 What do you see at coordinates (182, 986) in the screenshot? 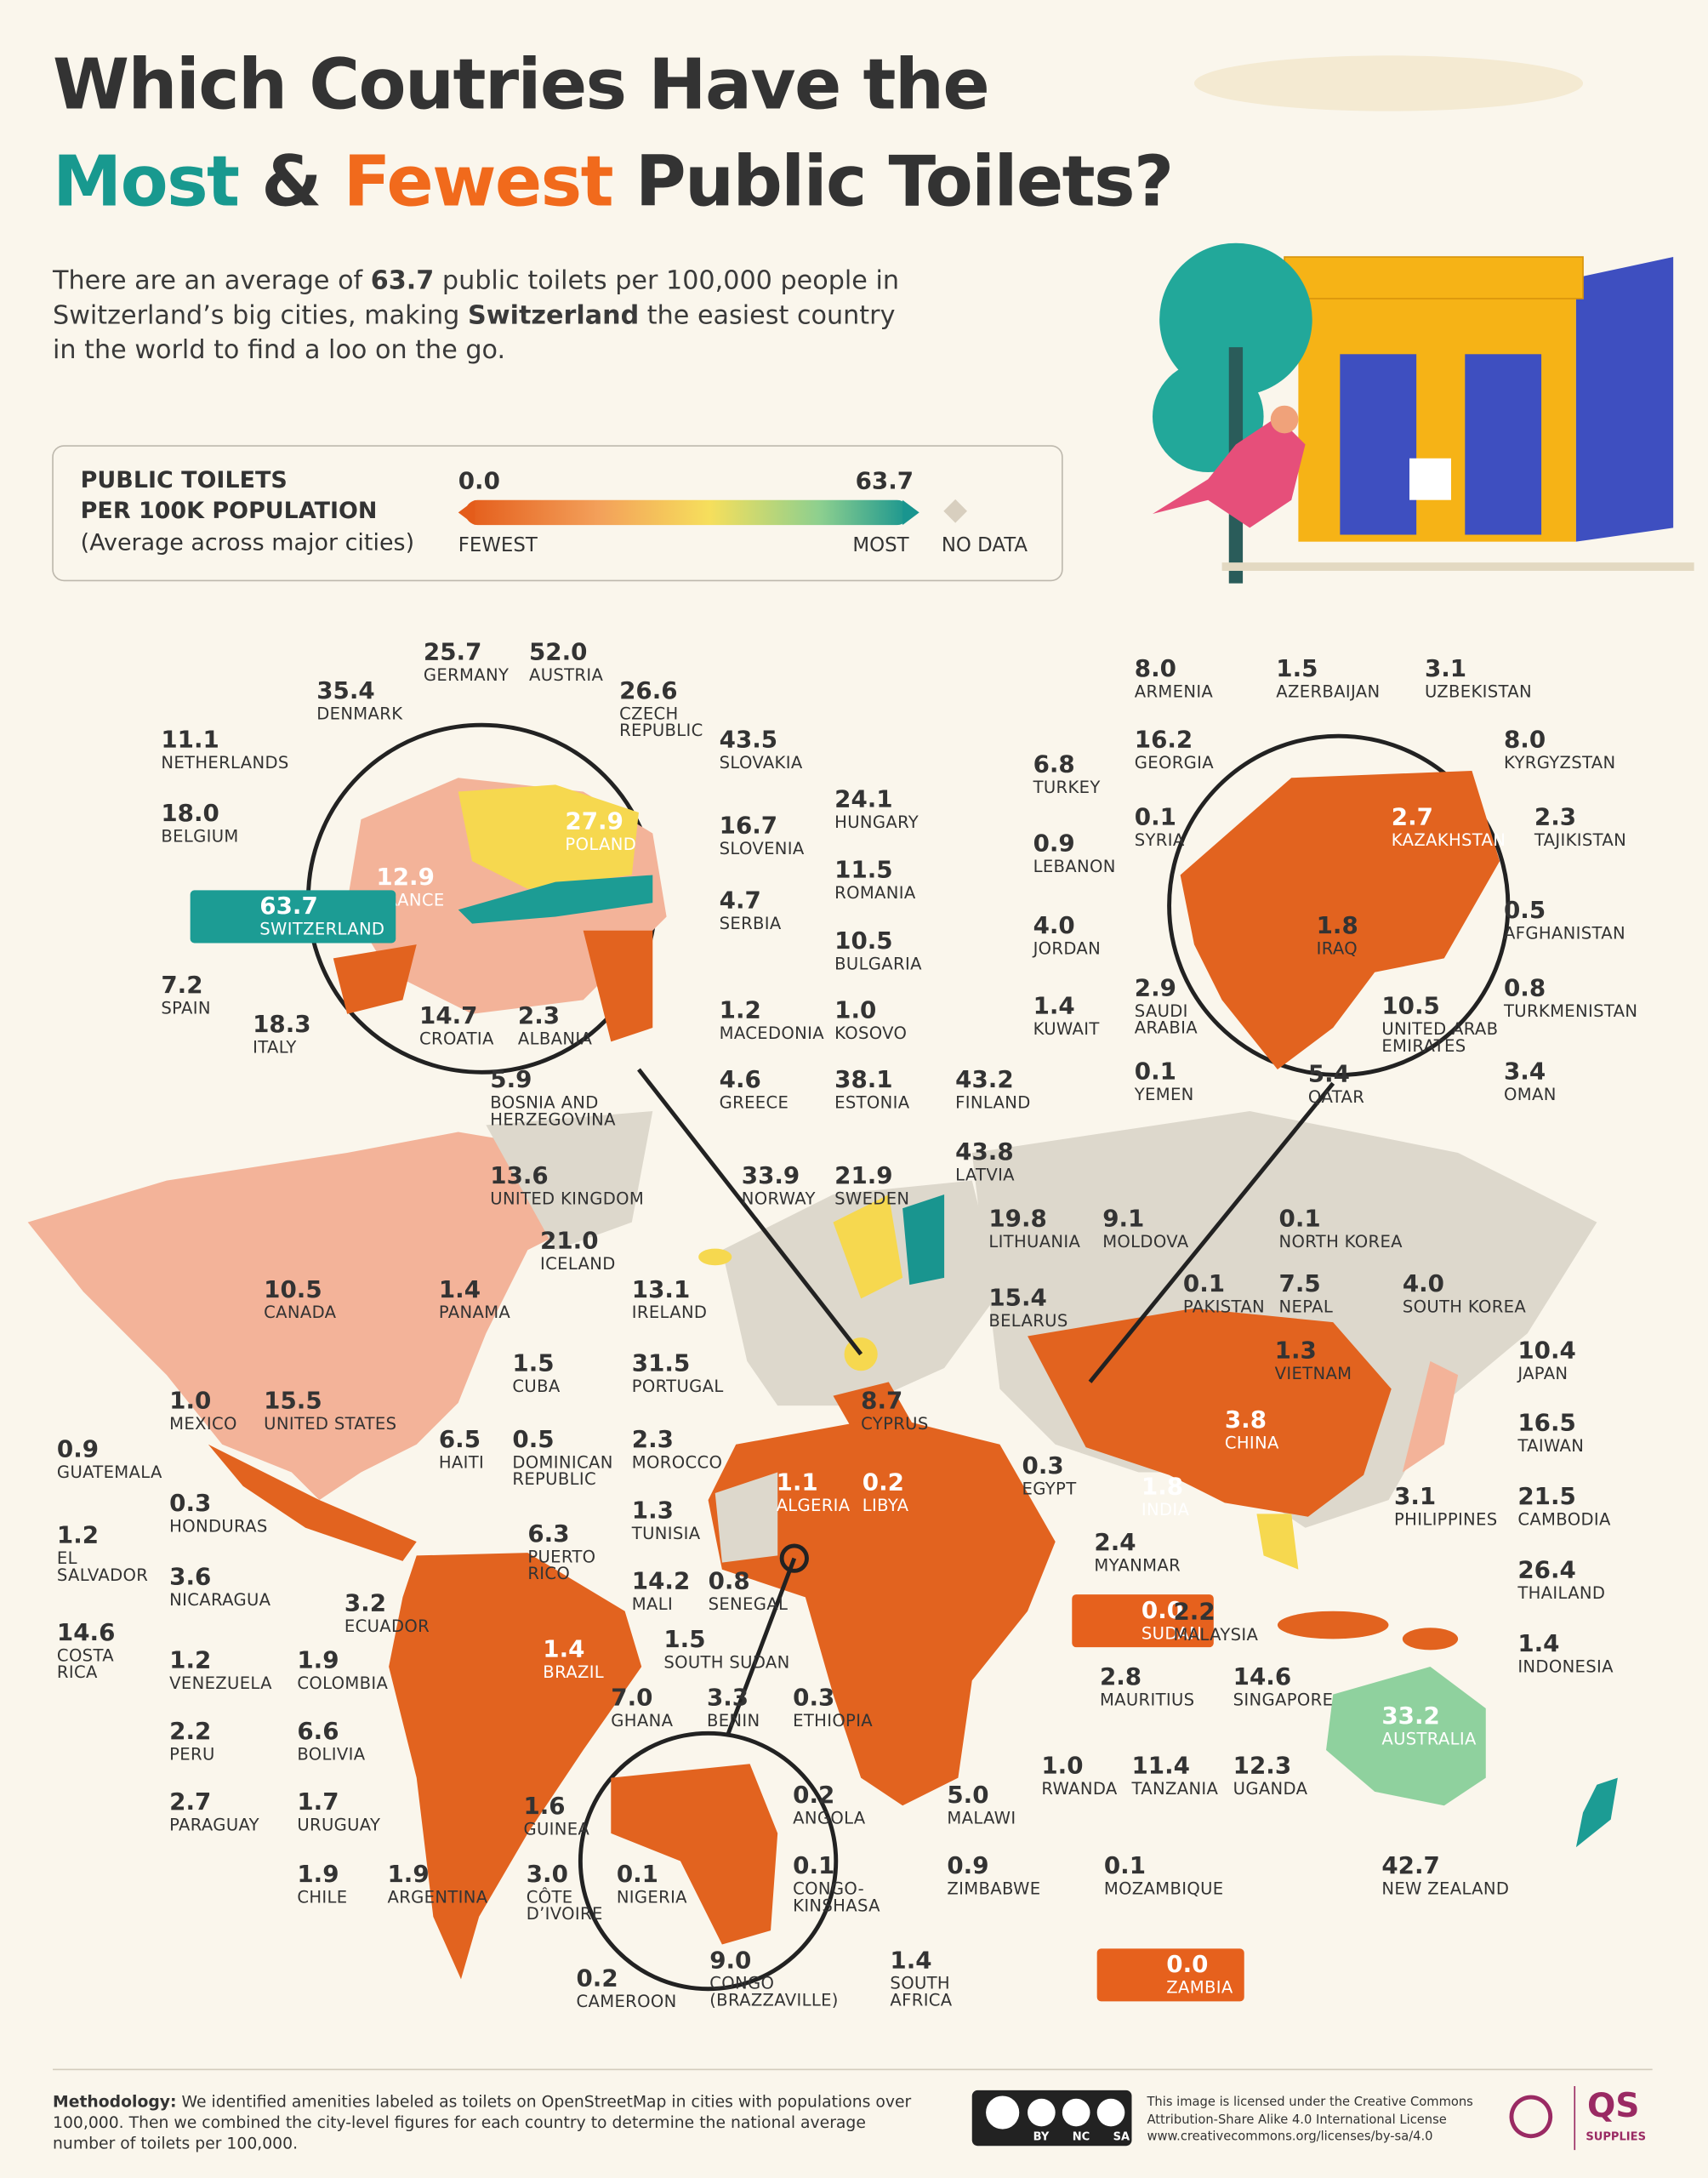
I see `country-value: 7.2` at bounding box center [182, 986].